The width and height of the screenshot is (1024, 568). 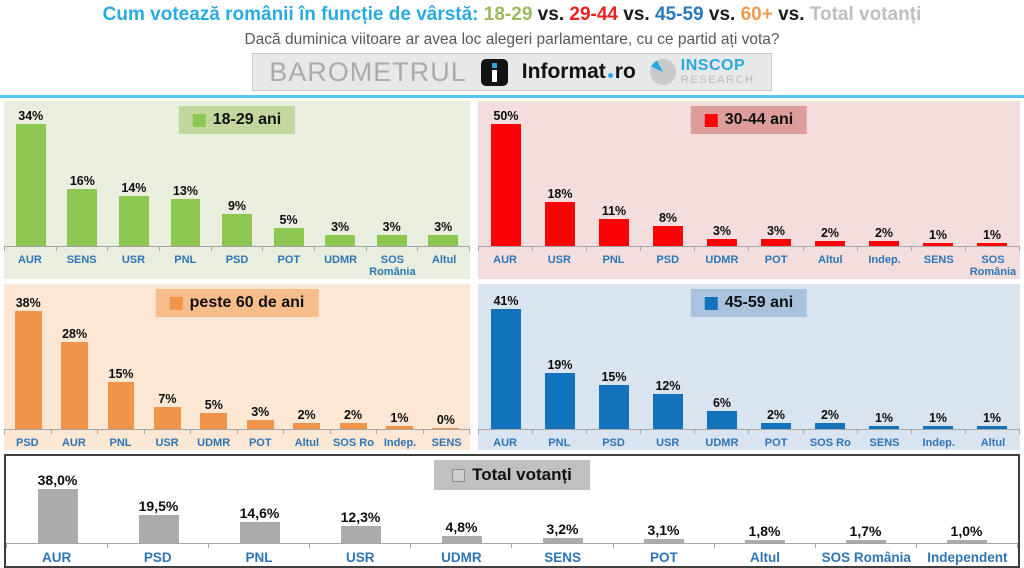 I want to click on bar-column: 12,3%, so click(x=360, y=526).